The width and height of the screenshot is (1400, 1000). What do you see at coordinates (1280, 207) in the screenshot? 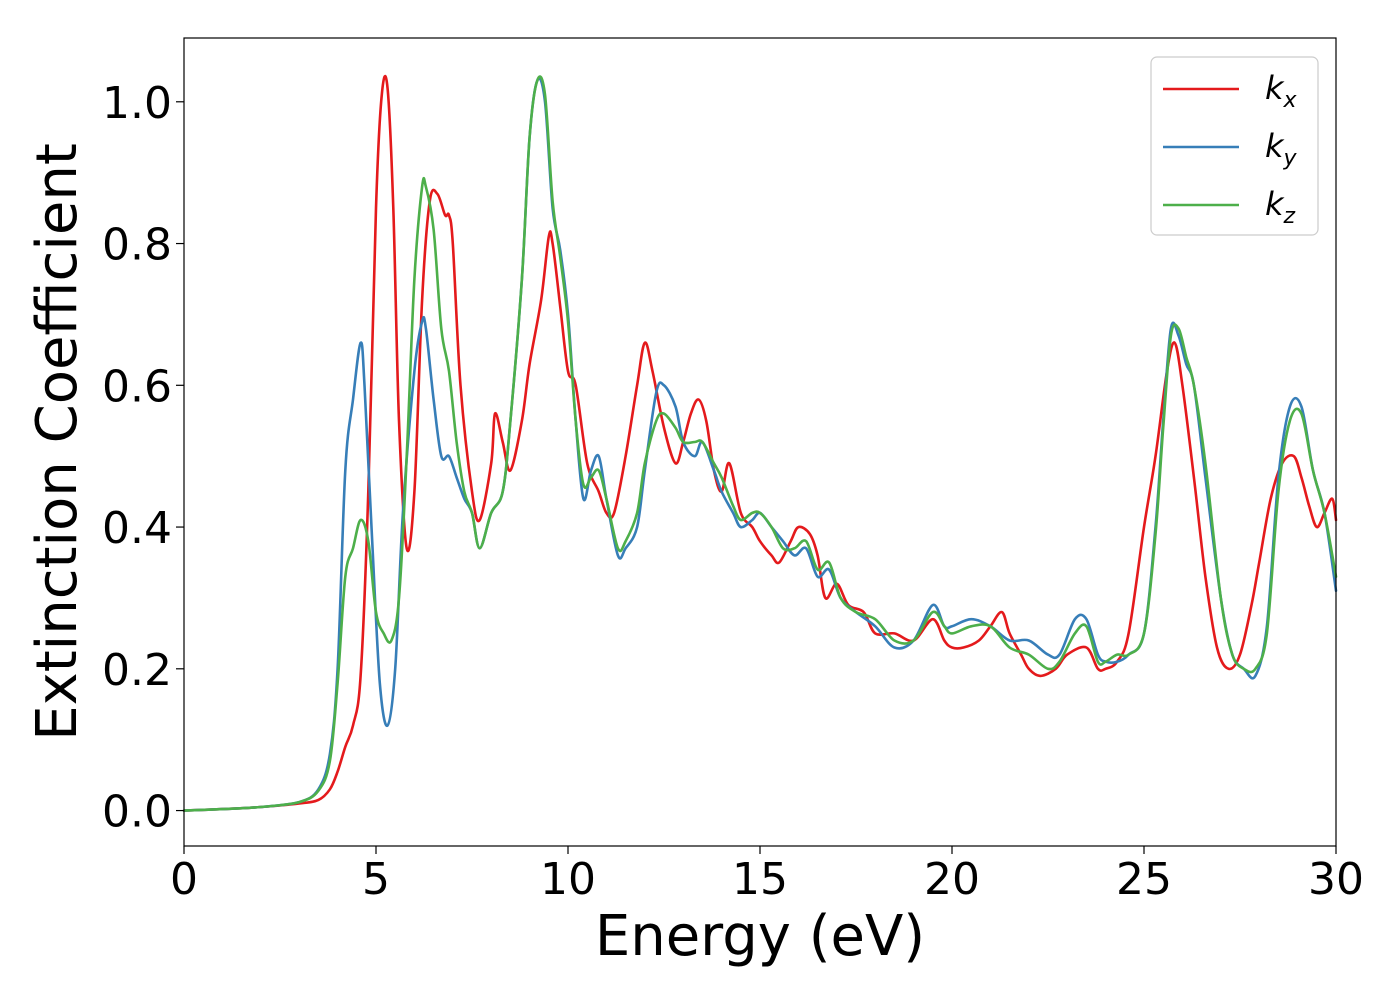
I see `legend-label-kz: kz` at bounding box center [1280, 207].